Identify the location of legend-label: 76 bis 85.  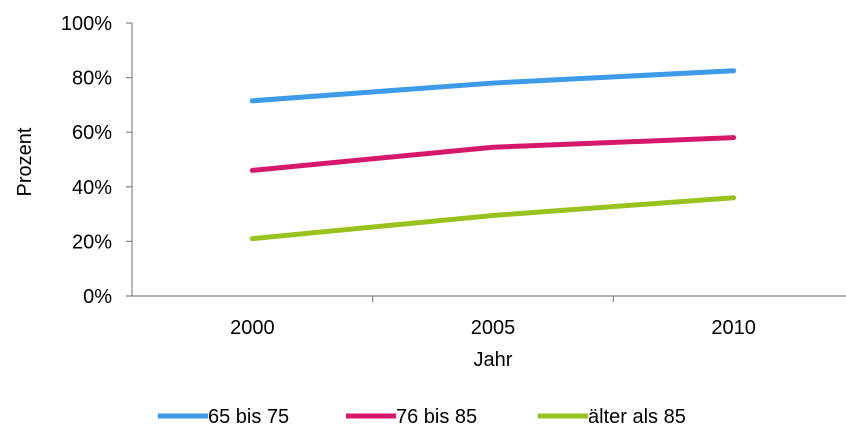
(436, 417).